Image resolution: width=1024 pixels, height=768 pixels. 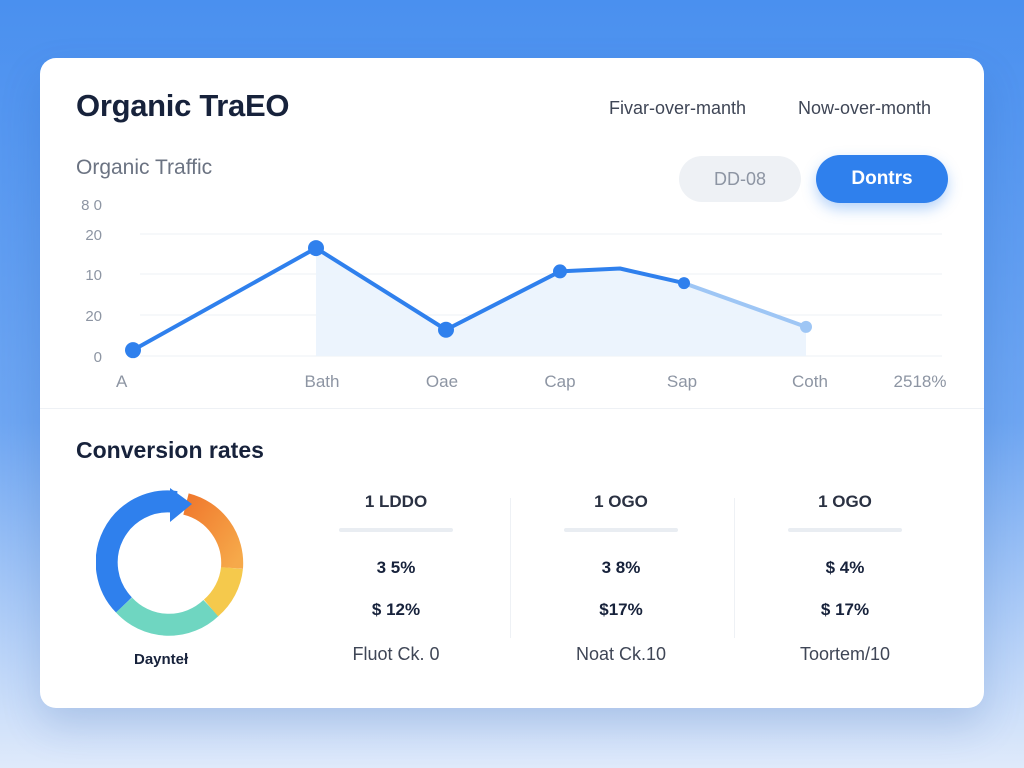 I want to click on period-toggle-2: Now-over-month, so click(x=865, y=108).